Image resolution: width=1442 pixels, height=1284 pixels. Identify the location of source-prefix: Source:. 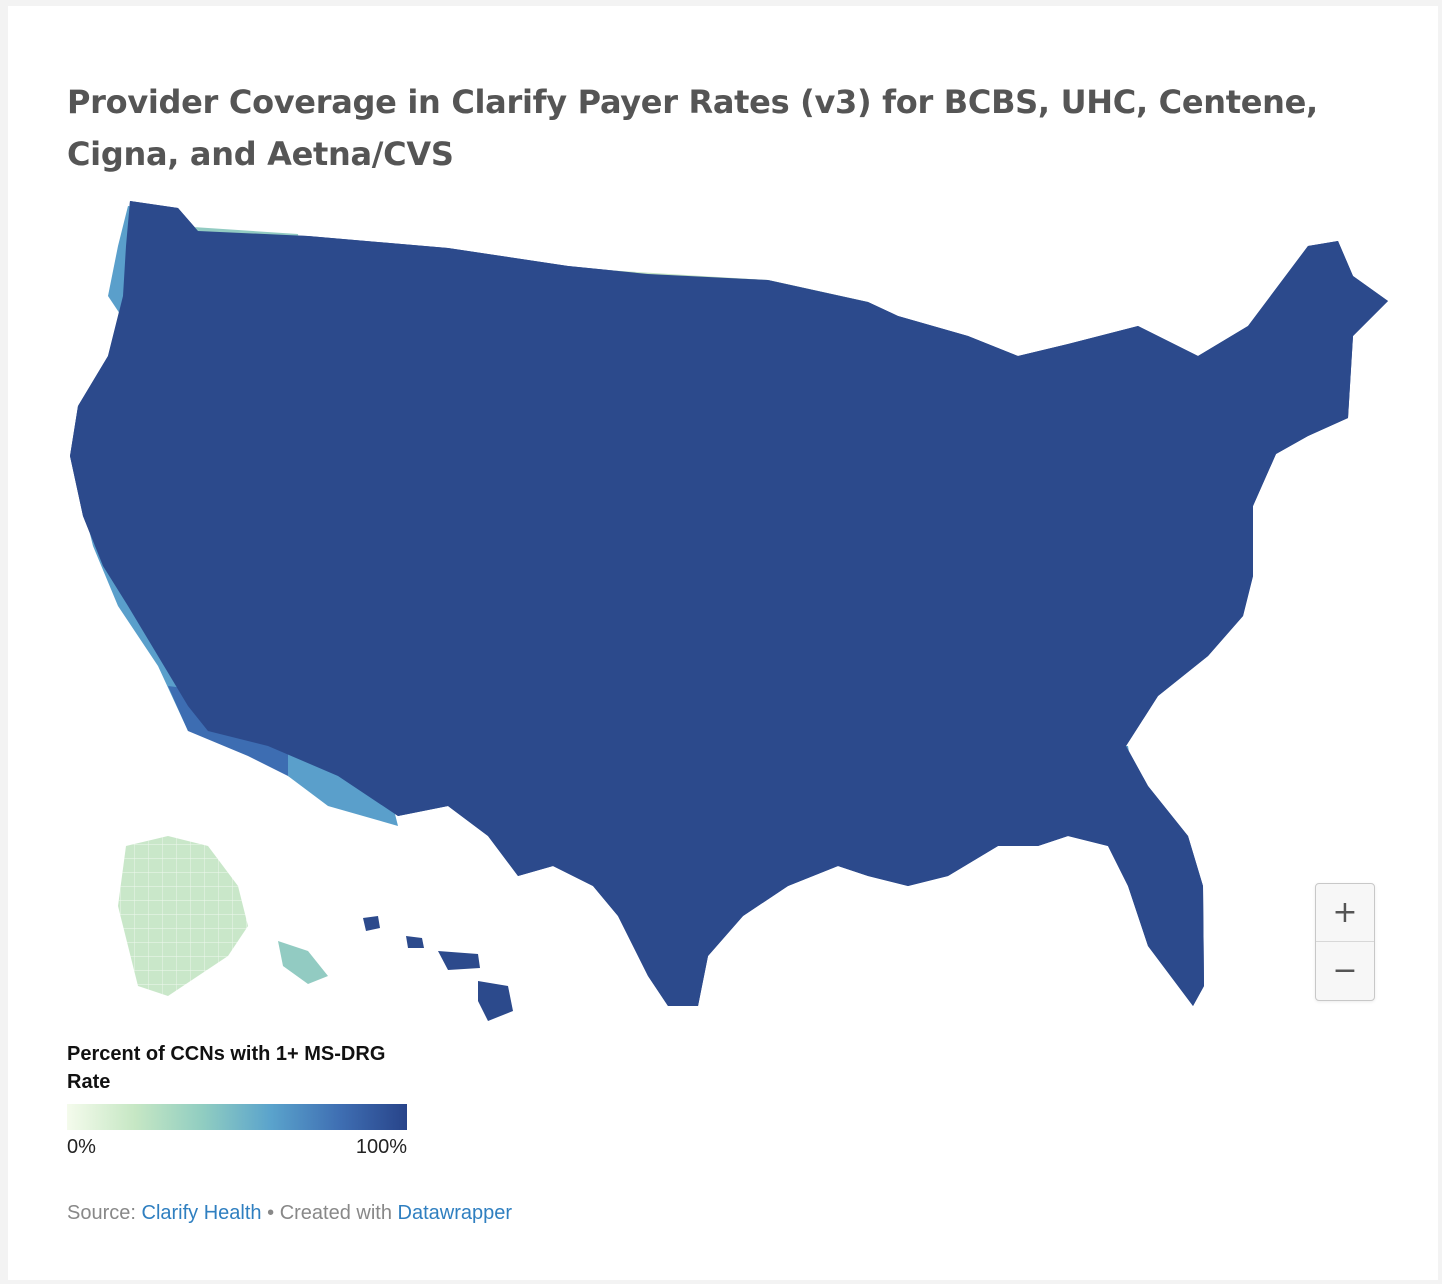
(101, 1213).